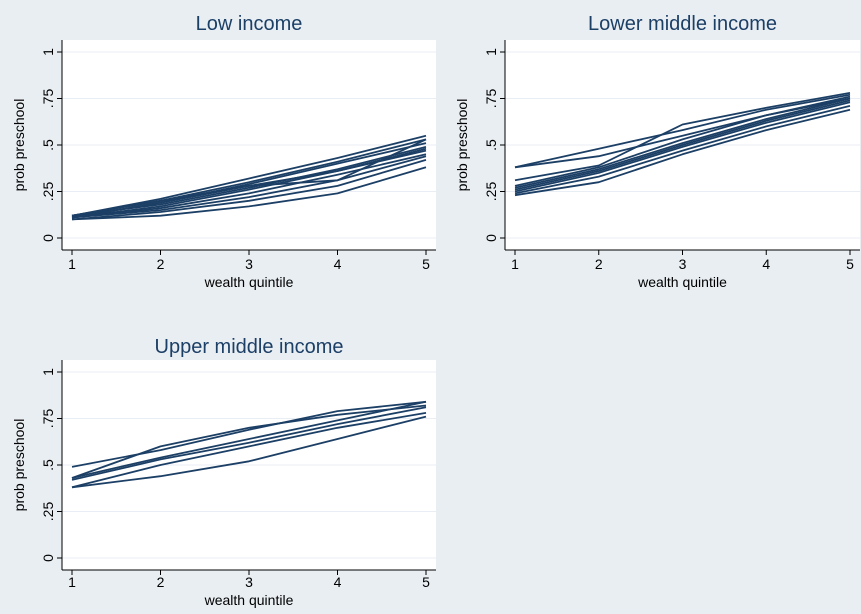 The image size is (861, 614). I want to click on panel-title: Low income, so click(249, 24).